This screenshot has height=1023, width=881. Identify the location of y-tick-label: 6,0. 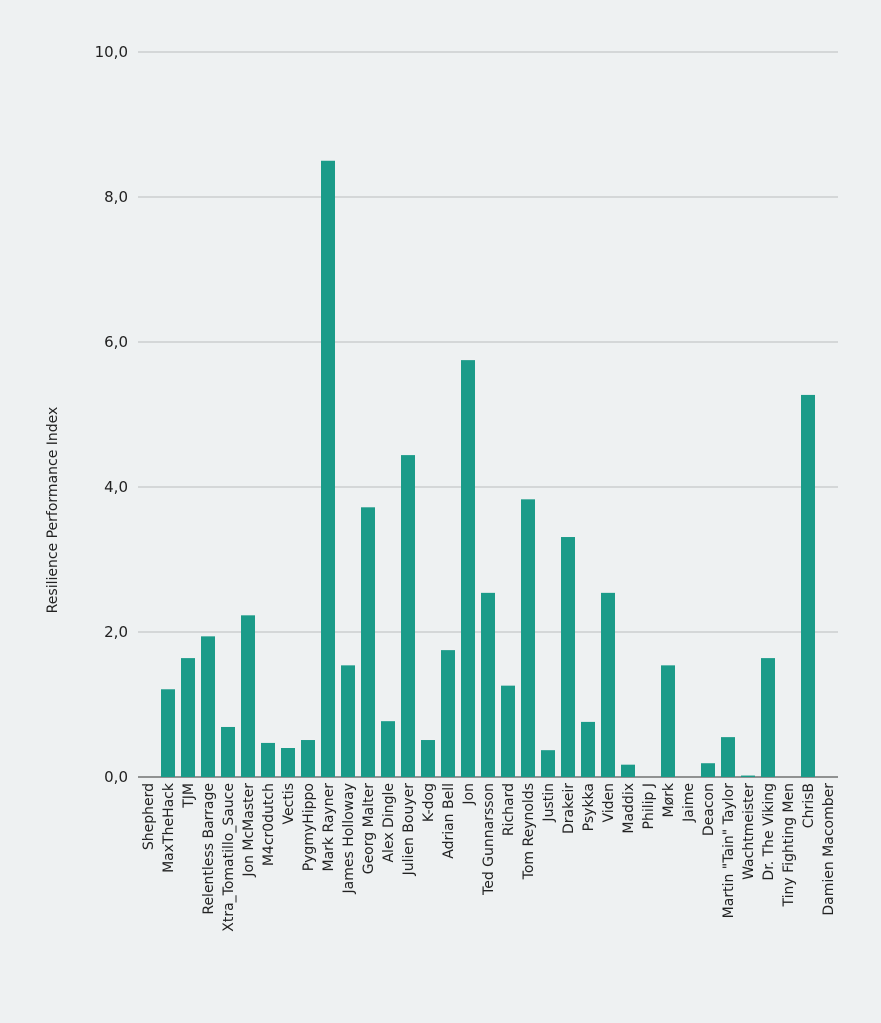
(116, 342).